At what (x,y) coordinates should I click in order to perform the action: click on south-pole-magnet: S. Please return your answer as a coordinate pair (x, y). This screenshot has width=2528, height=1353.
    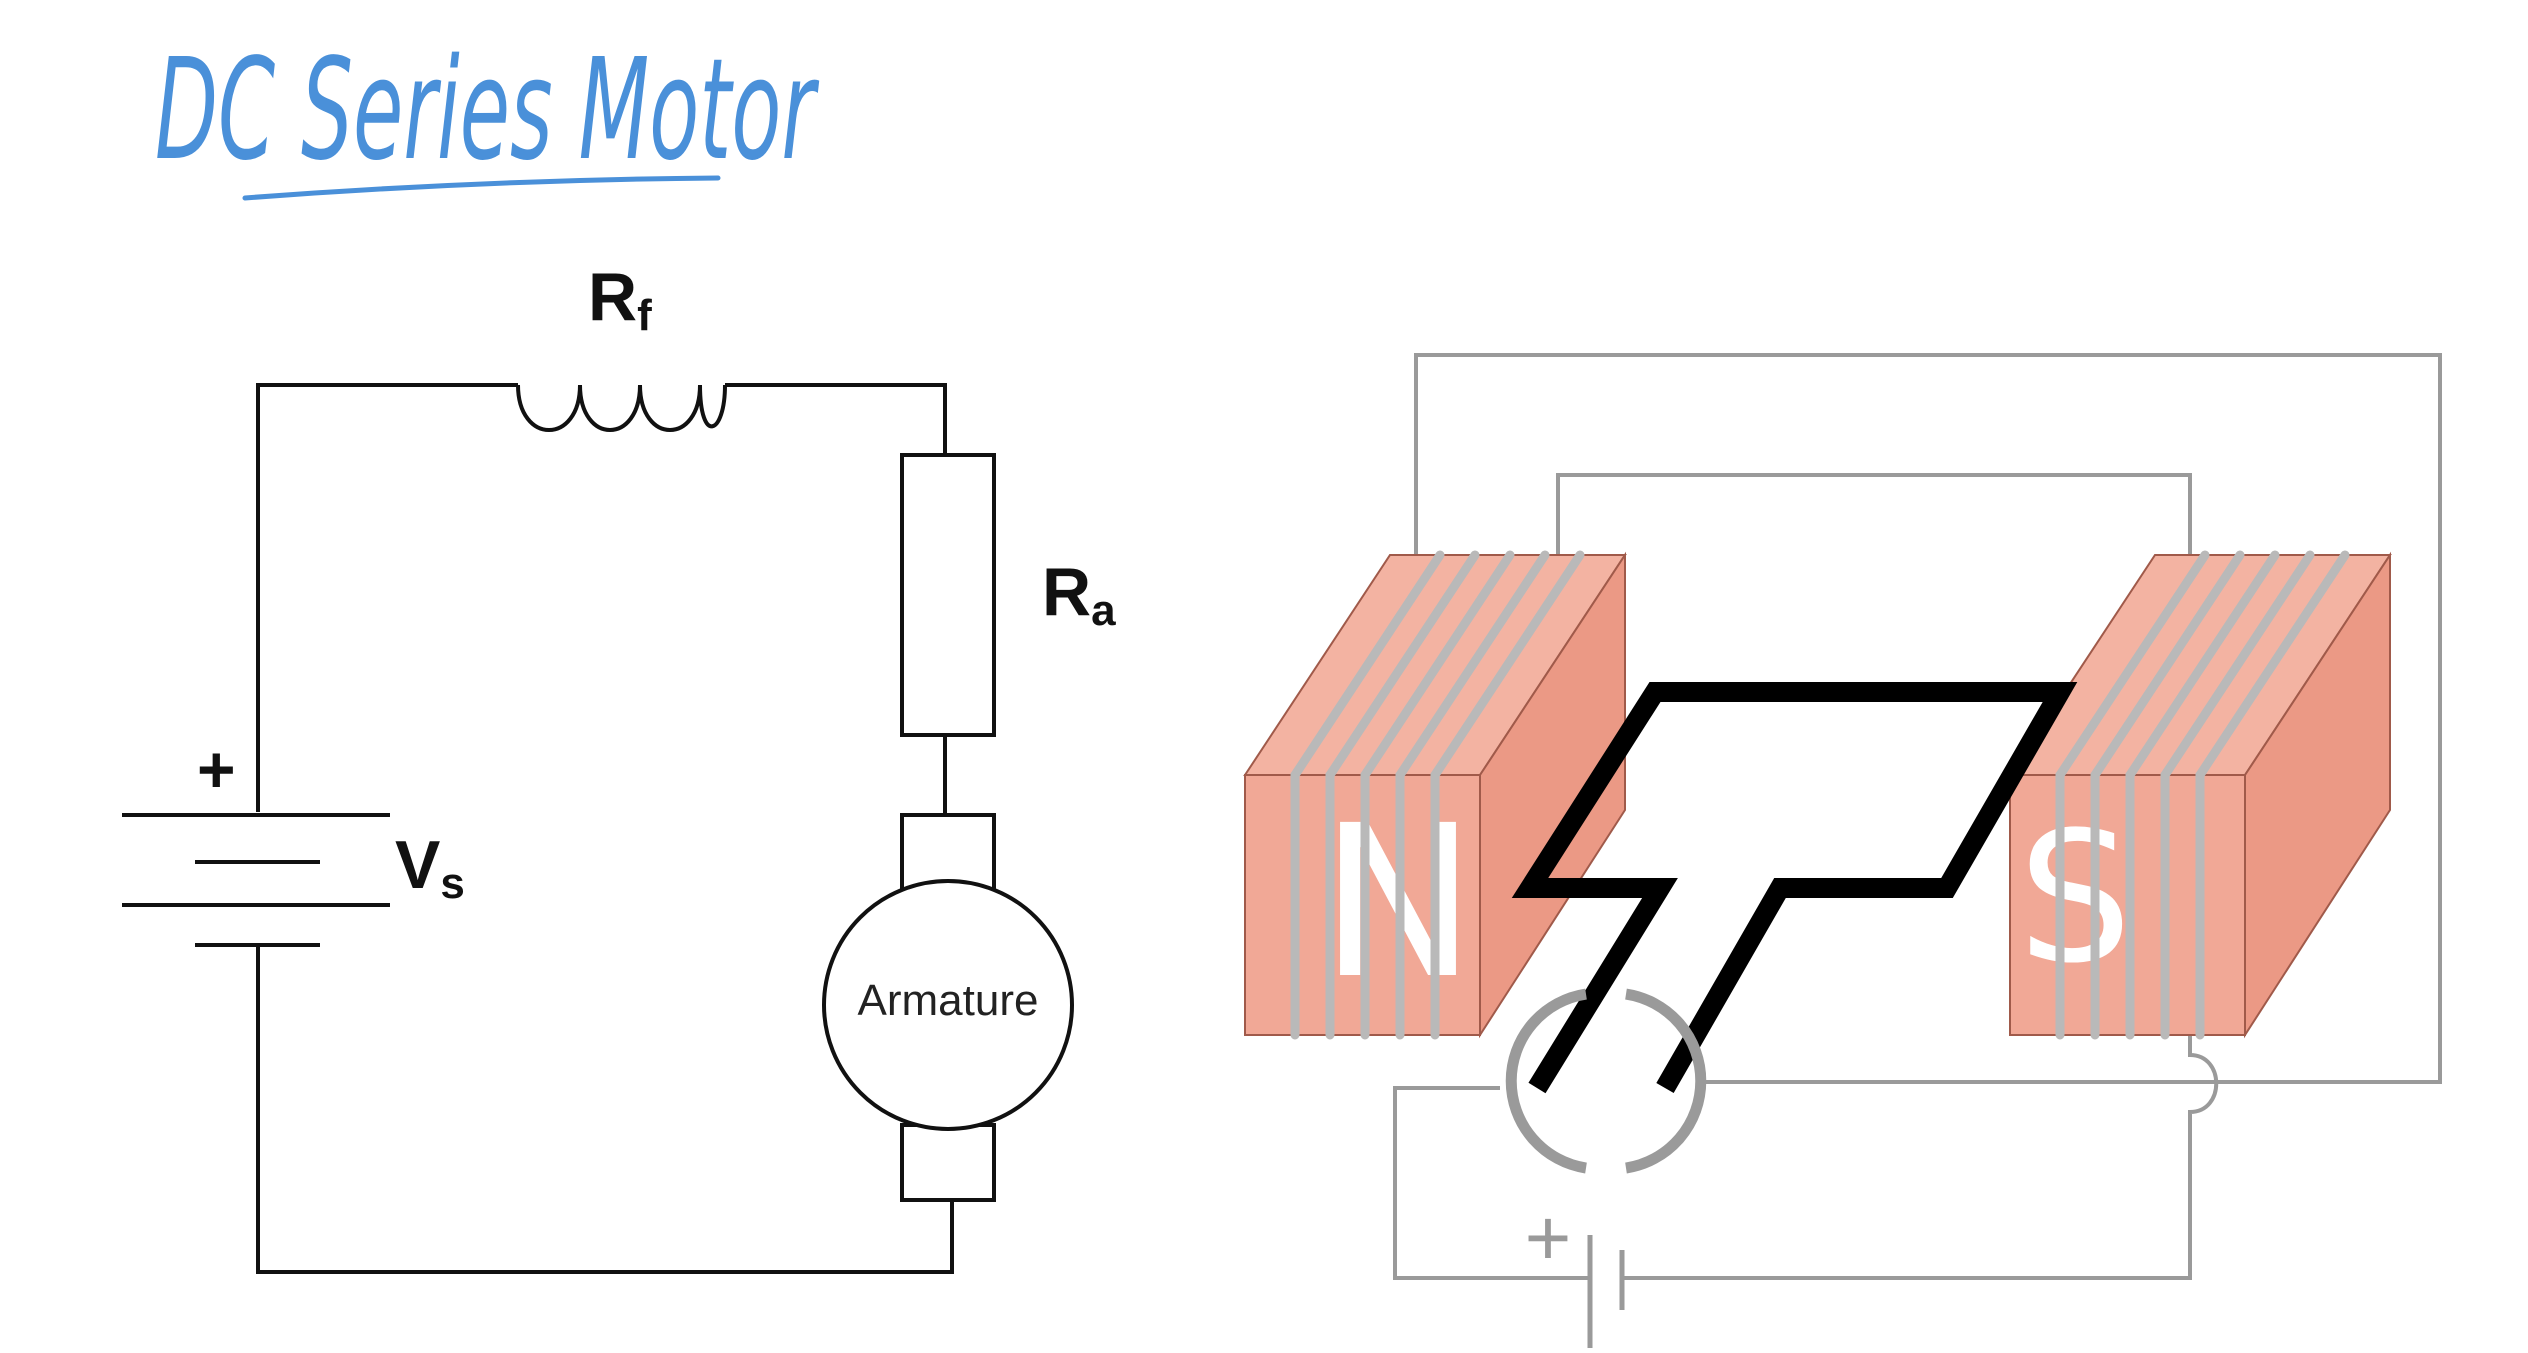
    Looking at the image, I should click on (2200, 795).